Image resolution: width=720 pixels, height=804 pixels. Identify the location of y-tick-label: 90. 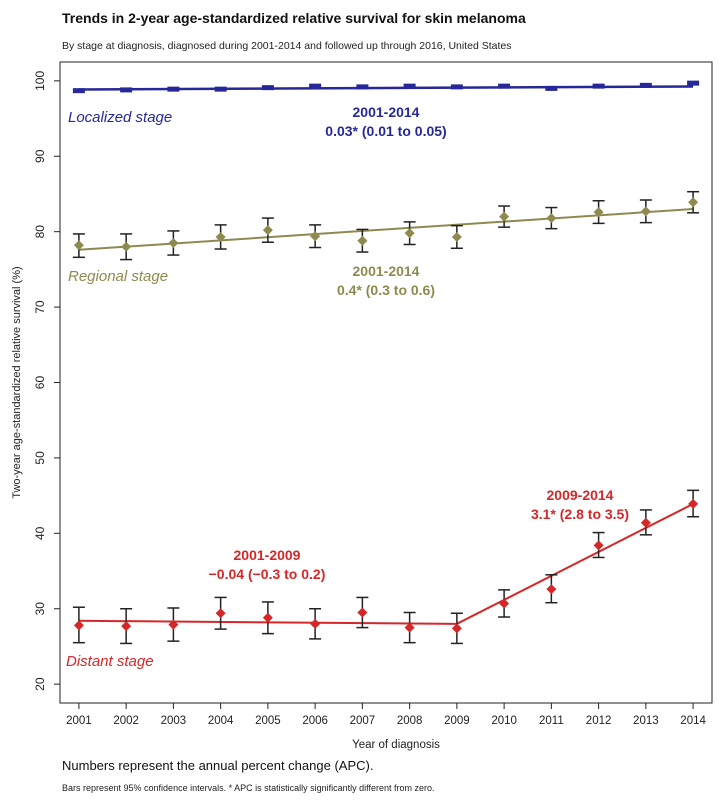
(40, 156).